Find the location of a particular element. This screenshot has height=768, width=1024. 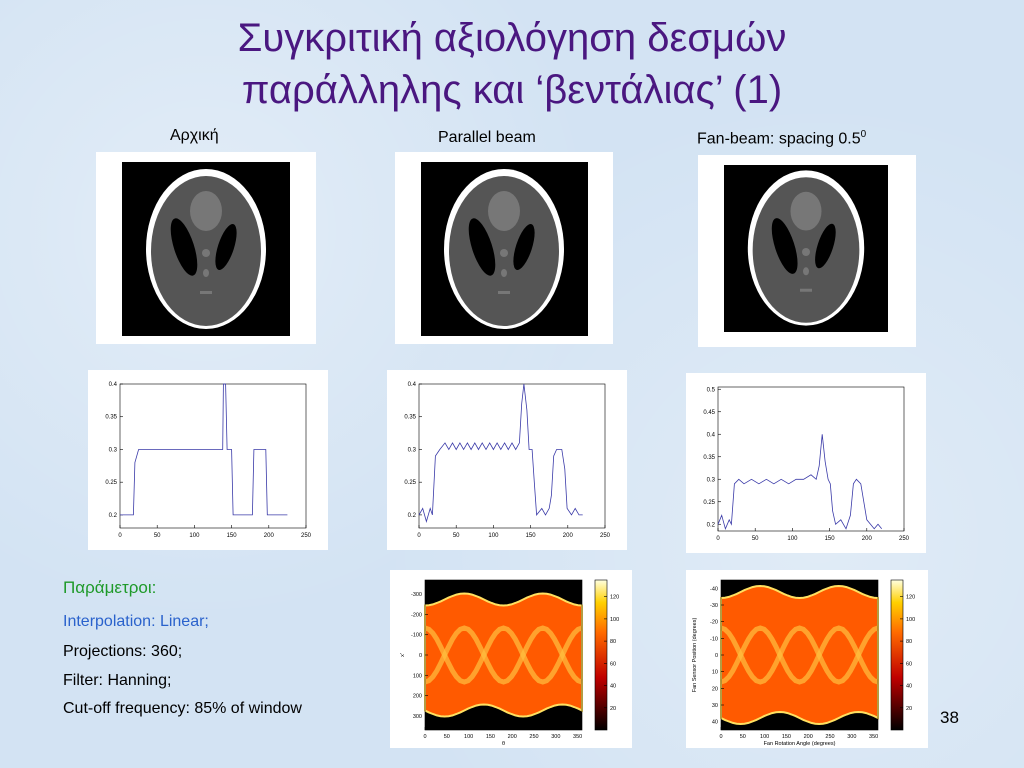

y-axis-label: Fan Sensor Position (degrees) is located at coordinates (695, 655).